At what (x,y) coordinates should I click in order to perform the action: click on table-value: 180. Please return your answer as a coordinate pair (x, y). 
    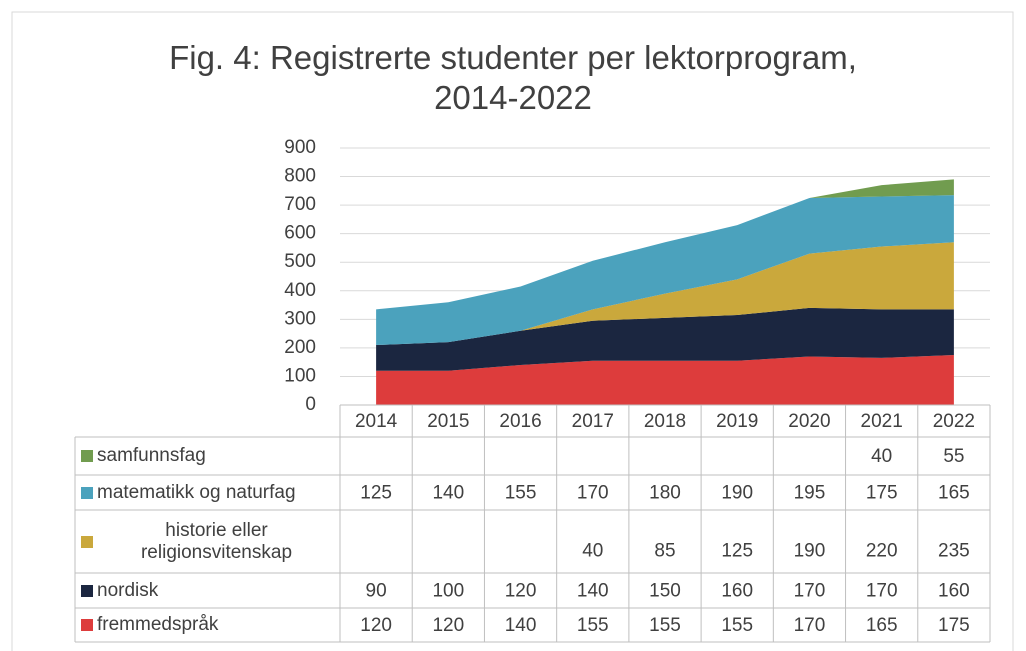
    Looking at the image, I should click on (665, 493).